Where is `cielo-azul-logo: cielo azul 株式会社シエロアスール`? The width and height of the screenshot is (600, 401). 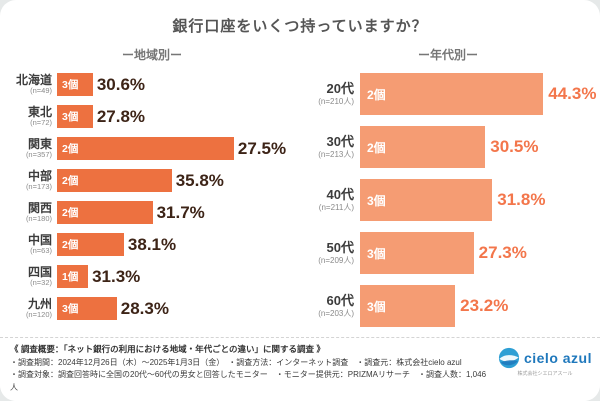
cielo-azul-logo: cielo azul 株式会社シエロアスール is located at coordinates (545, 360).